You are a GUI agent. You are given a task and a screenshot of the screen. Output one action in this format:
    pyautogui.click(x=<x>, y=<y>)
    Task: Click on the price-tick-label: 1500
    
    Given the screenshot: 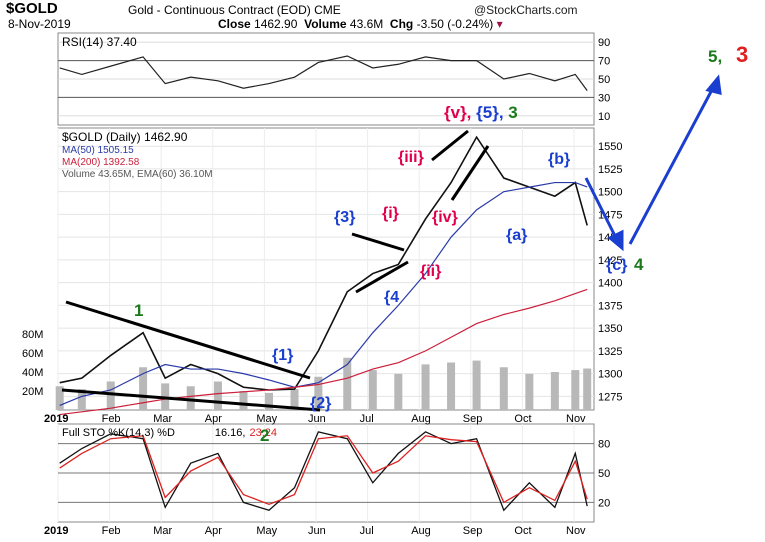 What is the action you would take?
    pyautogui.click(x=610, y=193)
    